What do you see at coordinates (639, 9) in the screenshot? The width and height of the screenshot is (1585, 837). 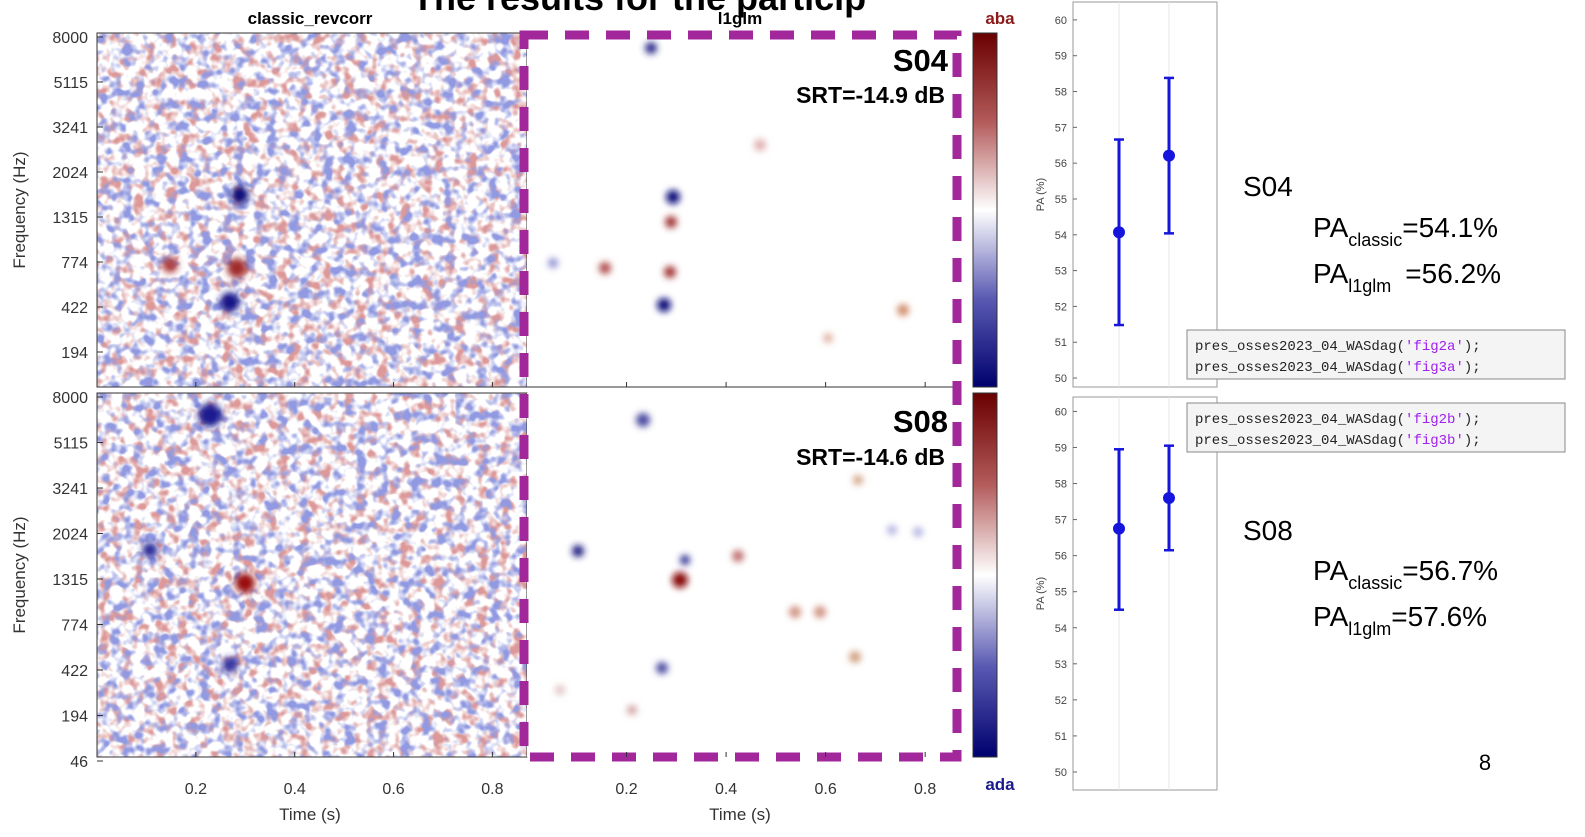 I see `slide-title: The results for the particip` at bounding box center [639, 9].